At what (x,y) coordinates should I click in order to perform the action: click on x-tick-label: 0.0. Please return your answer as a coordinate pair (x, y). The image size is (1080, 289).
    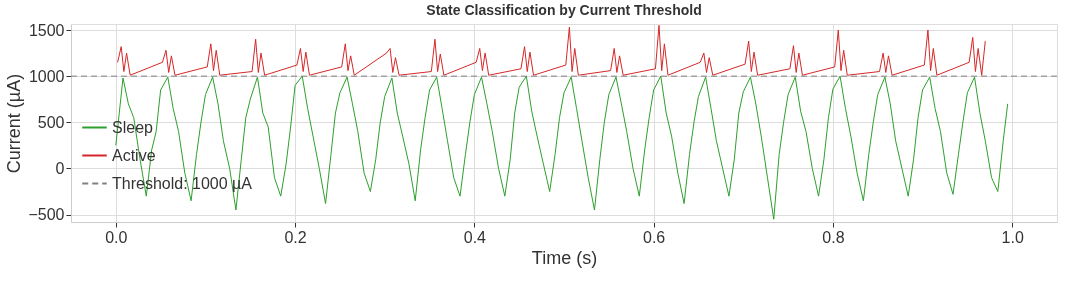
    Looking at the image, I should click on (116, 237).